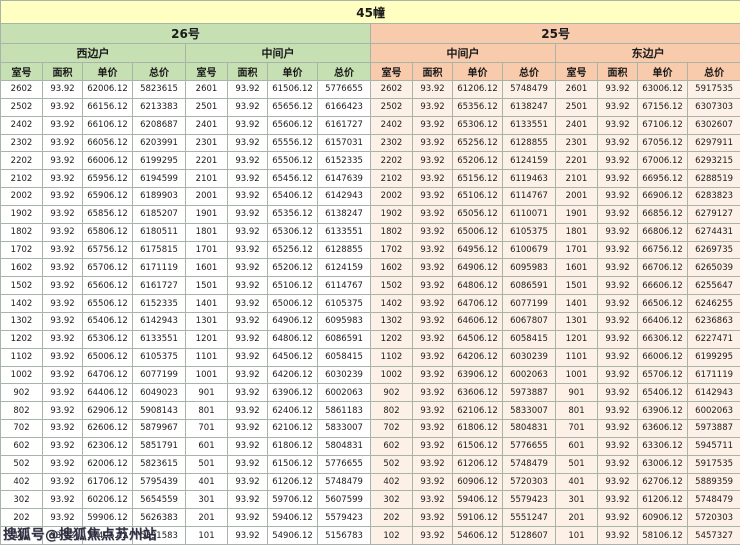 The height and width of the screenshot is (545, 740). I want to click on cell-room: 801, so click(206, 411).